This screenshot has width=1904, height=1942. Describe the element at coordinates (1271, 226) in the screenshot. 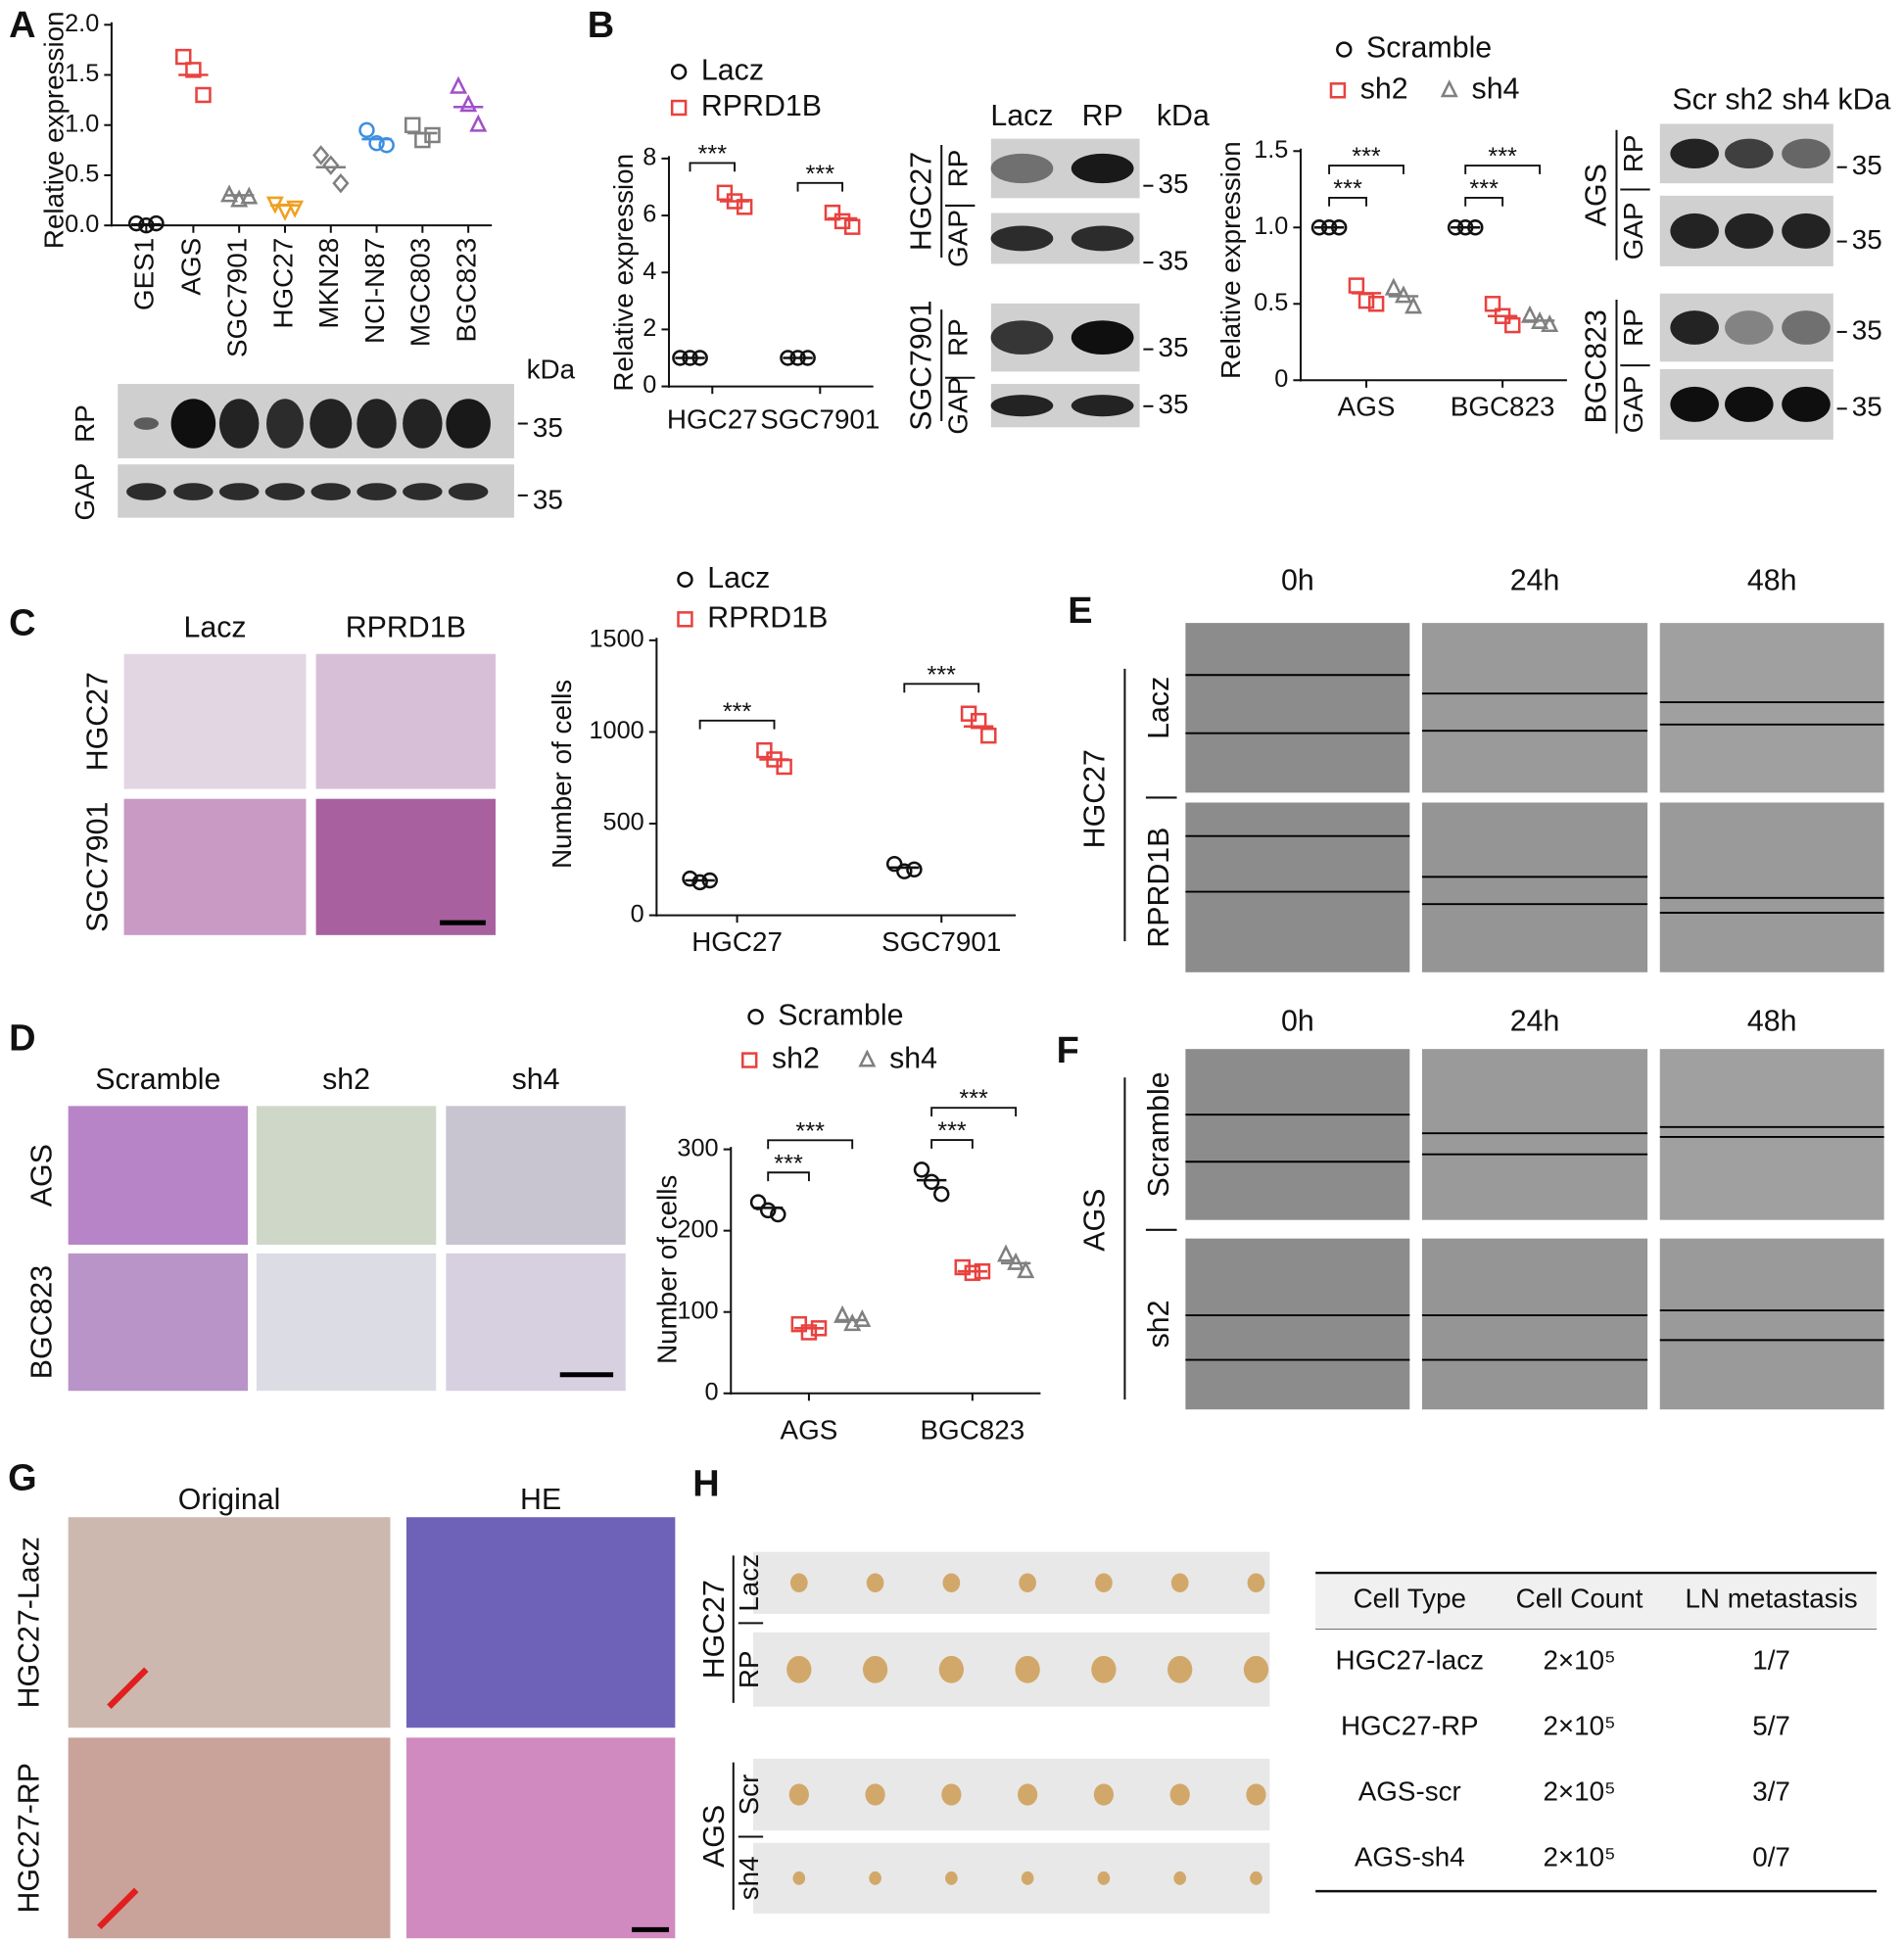

I see `y-tick-label: 1.0` at that location.